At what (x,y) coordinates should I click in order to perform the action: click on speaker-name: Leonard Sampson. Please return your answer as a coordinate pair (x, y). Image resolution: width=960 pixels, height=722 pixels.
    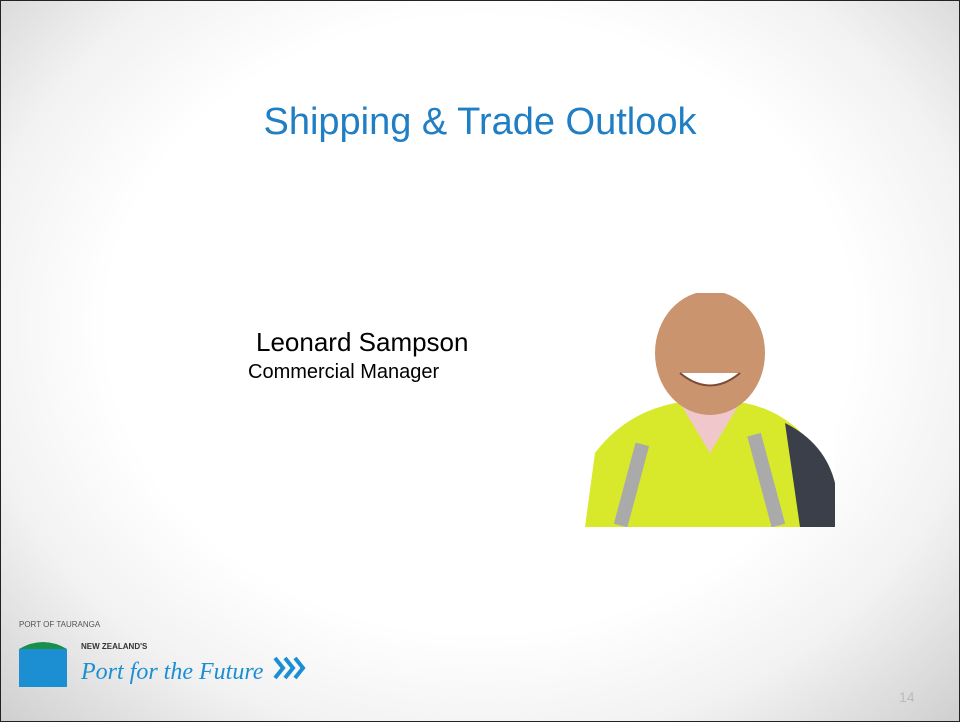
    Looking at the image, I should click on (362, 342).